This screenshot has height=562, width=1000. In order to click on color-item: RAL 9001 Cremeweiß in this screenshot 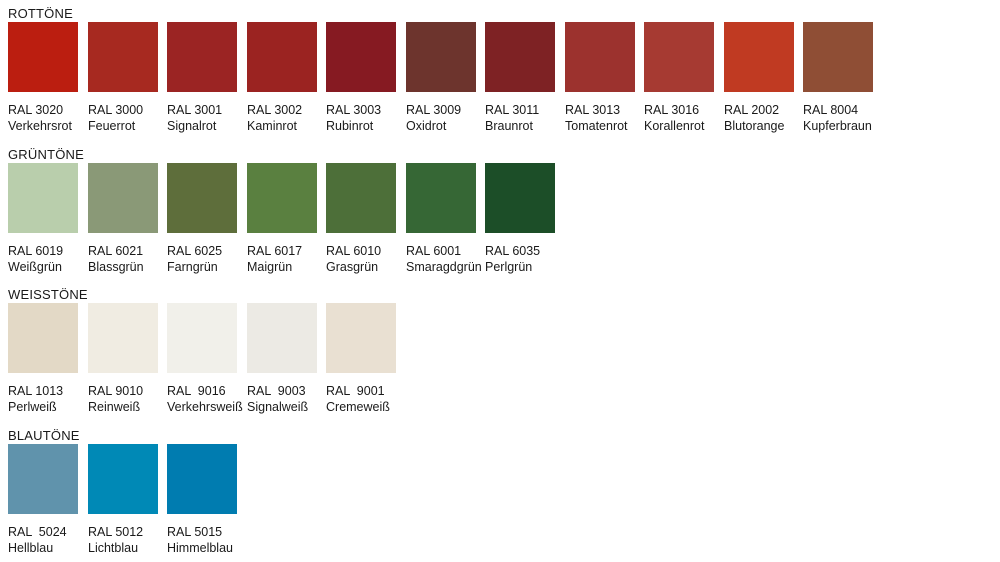, I will do `click(366, 359)`.